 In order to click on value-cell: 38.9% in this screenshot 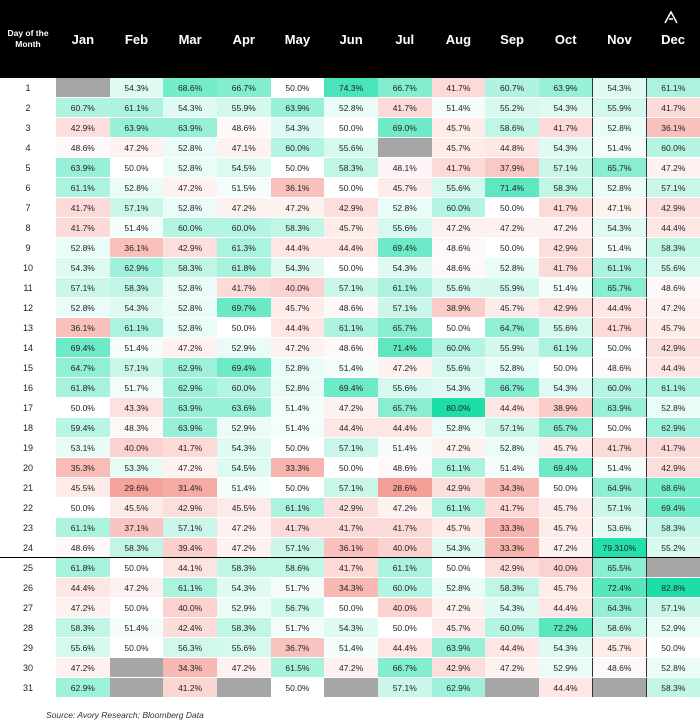, I will do `click(458, 307)`.